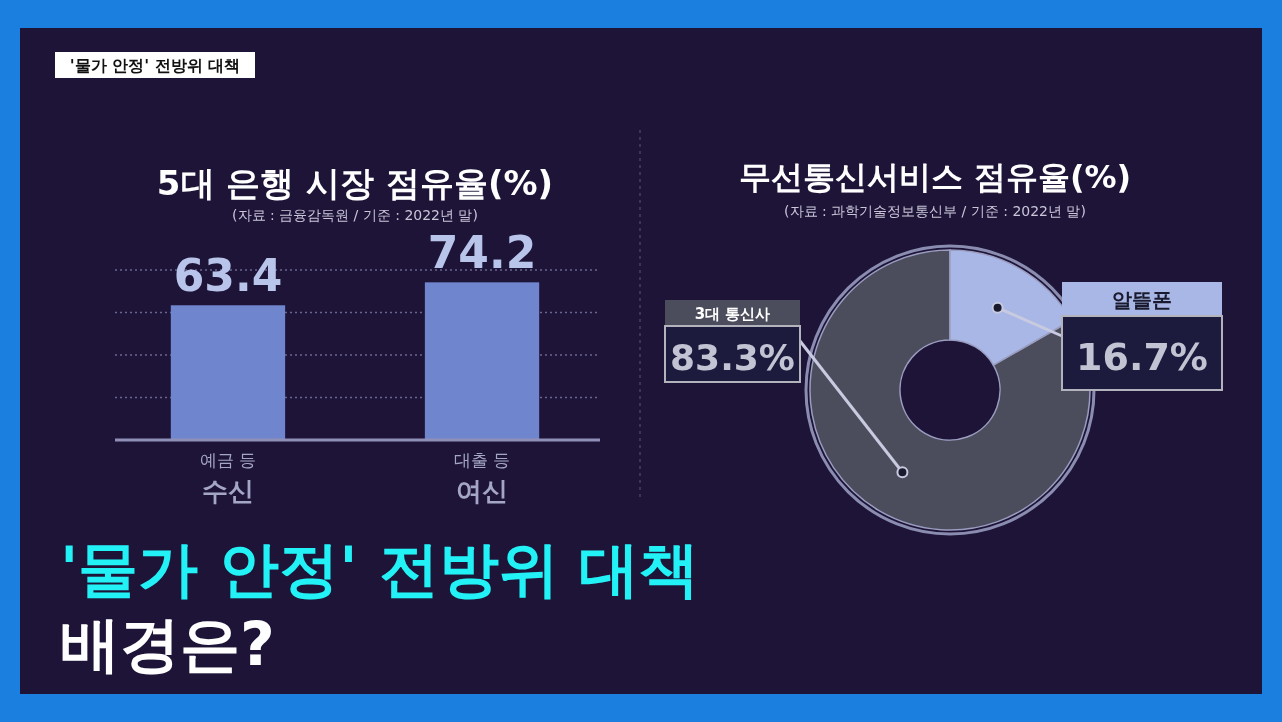 The height and width of the screenshot is (722, 1282). Describe the element at coordinates (935, 177) in the screenshot. I see `chart-title: 무선통신서비스 점유율(%)` at that location.